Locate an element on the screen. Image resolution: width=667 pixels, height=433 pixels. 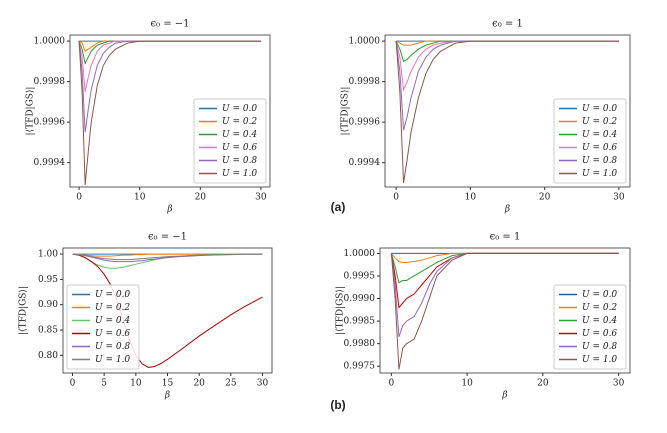
y-tick-label: 0.95 is located at coordinates (48, 280).